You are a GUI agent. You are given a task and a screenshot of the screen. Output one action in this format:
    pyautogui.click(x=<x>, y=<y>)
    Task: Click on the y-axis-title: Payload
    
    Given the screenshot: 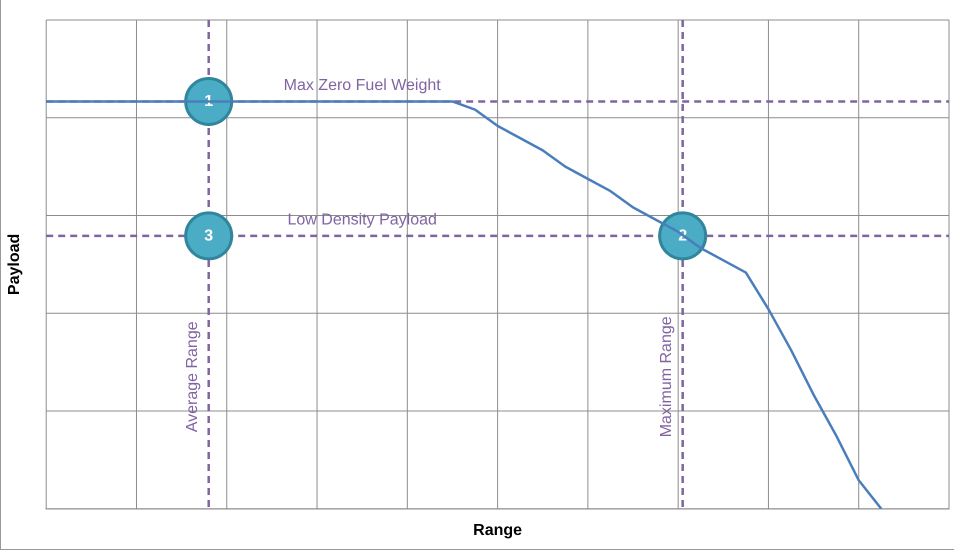 What is the action you would take?
    pyautogui.click(x=15, y=265)
    